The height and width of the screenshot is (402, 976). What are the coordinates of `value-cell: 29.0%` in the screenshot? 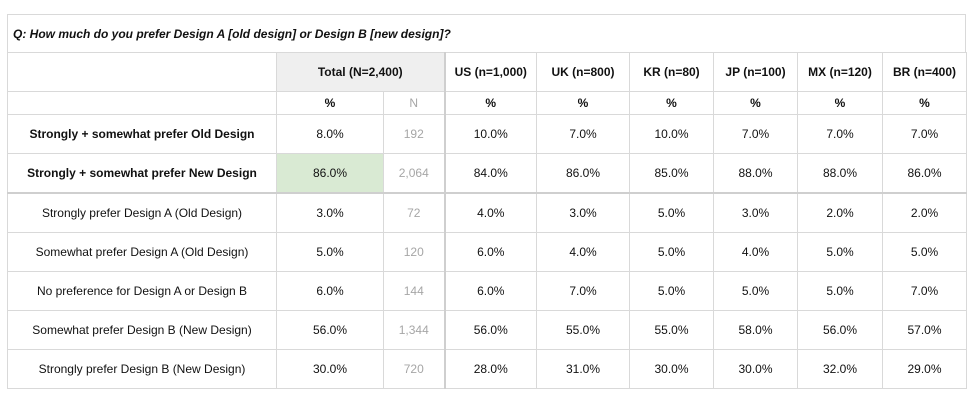 It's located at (924, 369).